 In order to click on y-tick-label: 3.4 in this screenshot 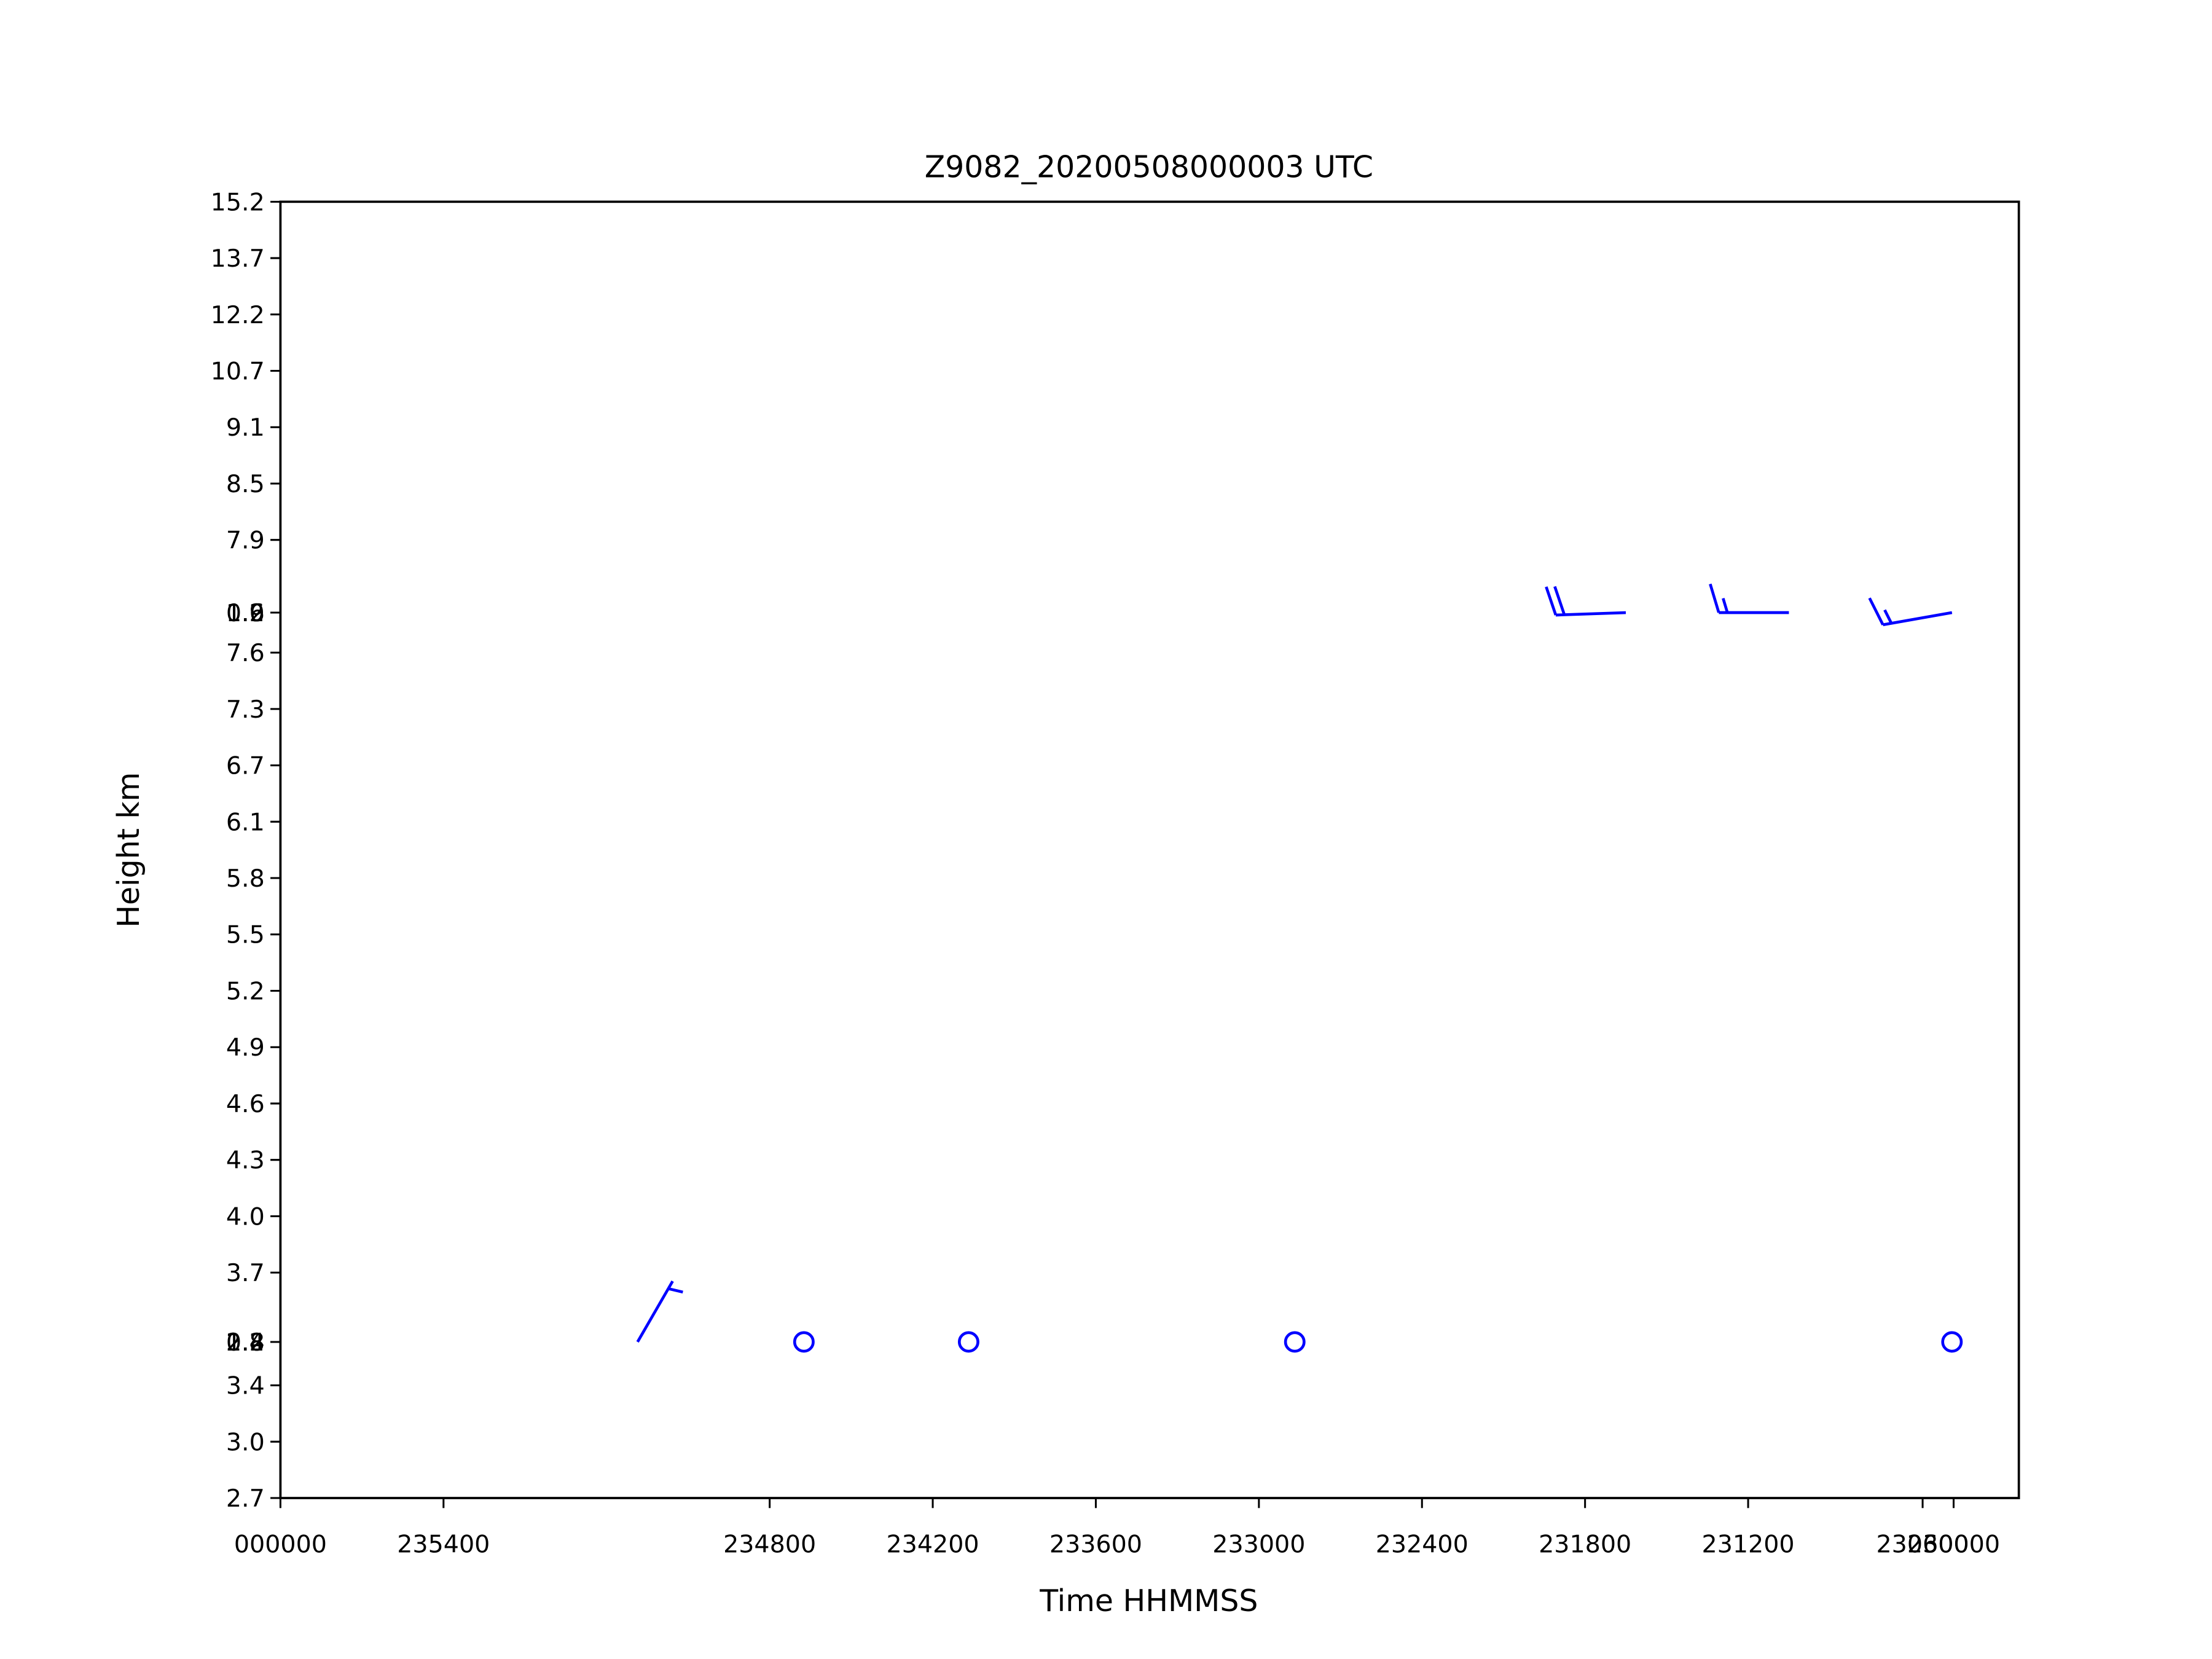, I will do `click(245, 1386)`.